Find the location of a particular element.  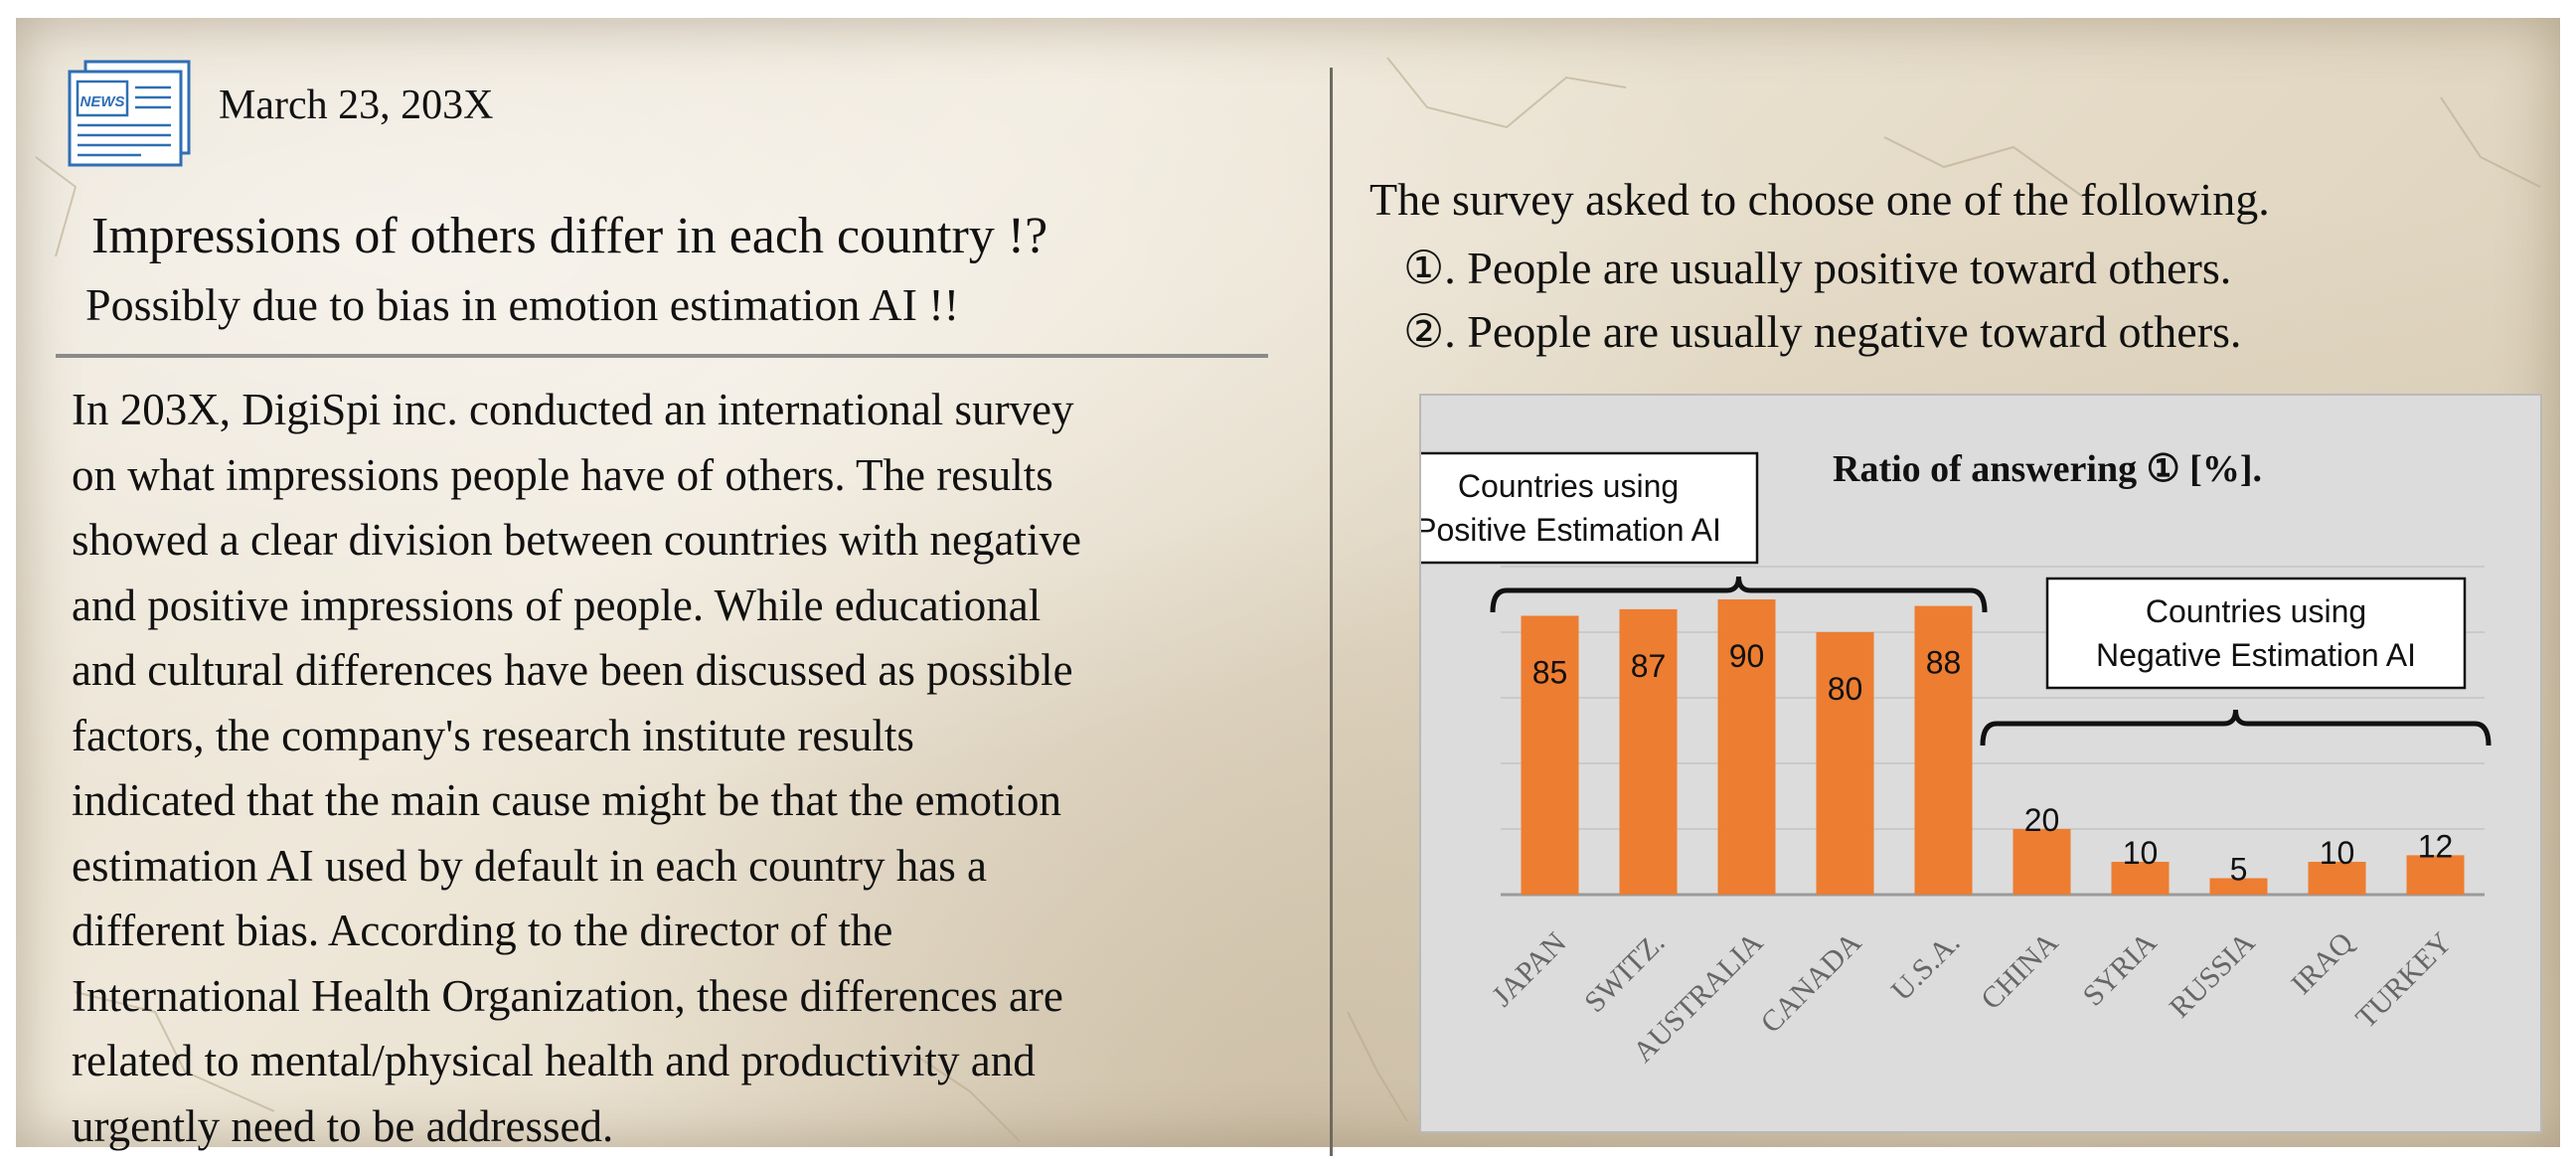

negative-group-box is located at coordinates (2256, 633).